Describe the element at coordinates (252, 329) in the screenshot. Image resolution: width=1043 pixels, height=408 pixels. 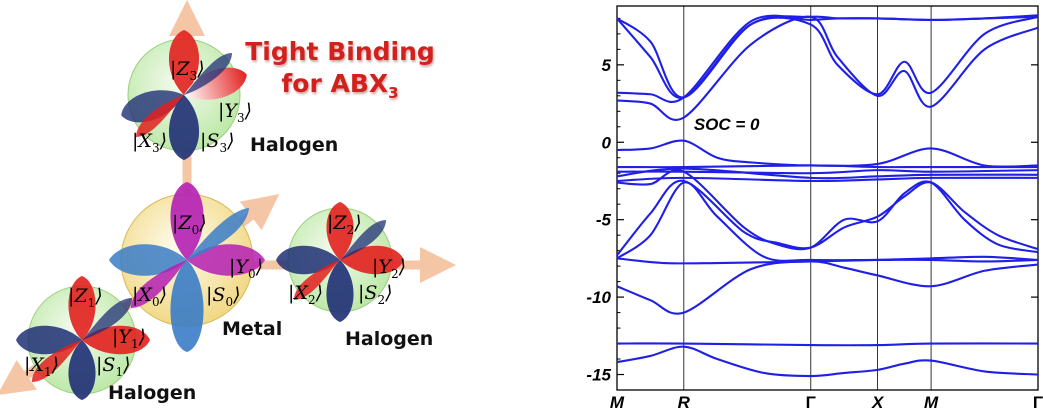
I see `label-metal: Metal` at that location.